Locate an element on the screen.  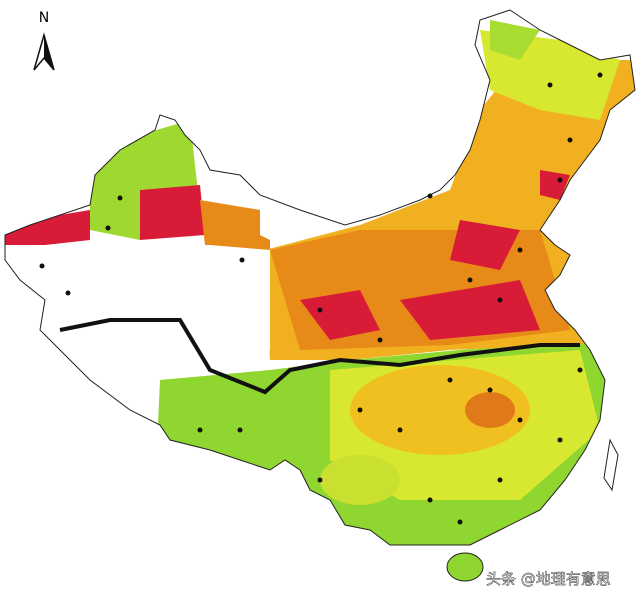
north-arrow: N is located at coordinates (44, 40).